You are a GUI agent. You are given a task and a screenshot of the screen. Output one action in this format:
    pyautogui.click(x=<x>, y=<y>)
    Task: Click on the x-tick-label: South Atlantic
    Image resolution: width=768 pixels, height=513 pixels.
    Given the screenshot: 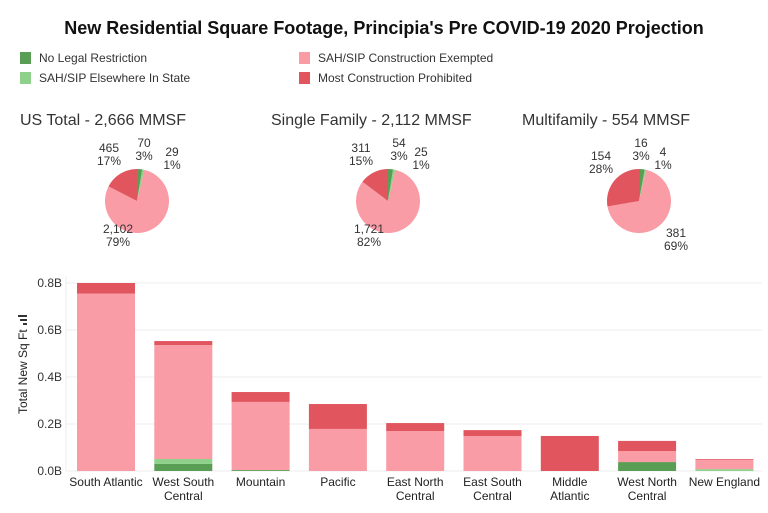 What is the action you would take?
    pyautogui.click(x=105, y=482)
    